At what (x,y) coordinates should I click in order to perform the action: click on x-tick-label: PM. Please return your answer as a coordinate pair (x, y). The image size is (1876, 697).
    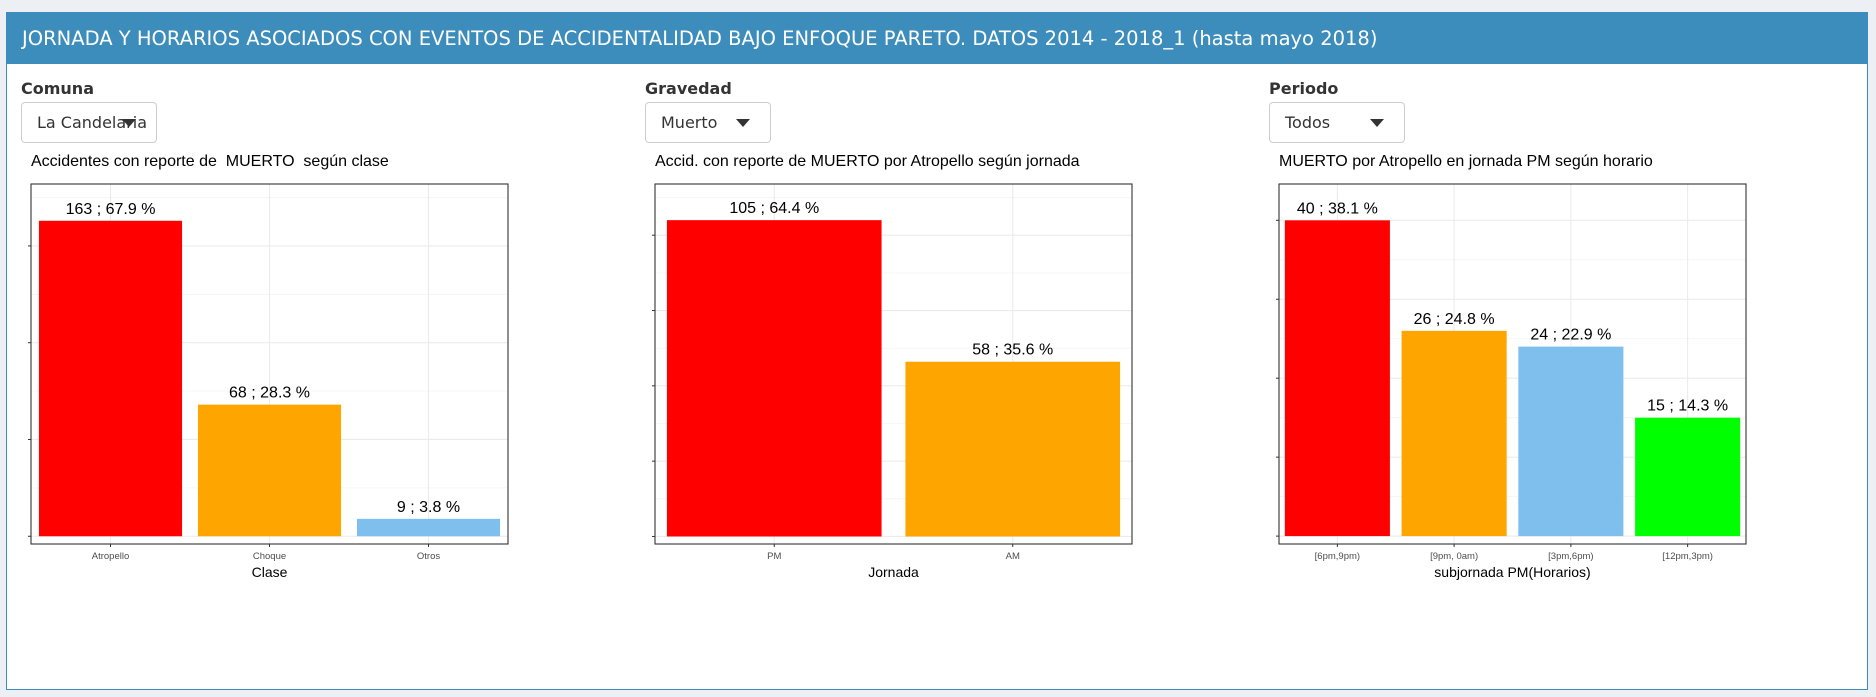
    Looking at the image, I should click on (774, 556).